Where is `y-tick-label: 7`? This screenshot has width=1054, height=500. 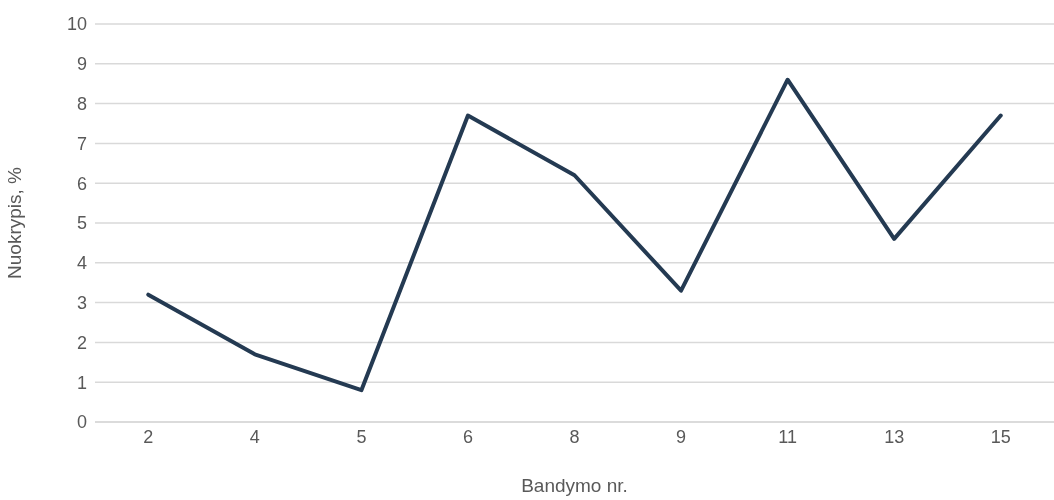
y-tick-label: 7 is located at coordinates (81, 143).